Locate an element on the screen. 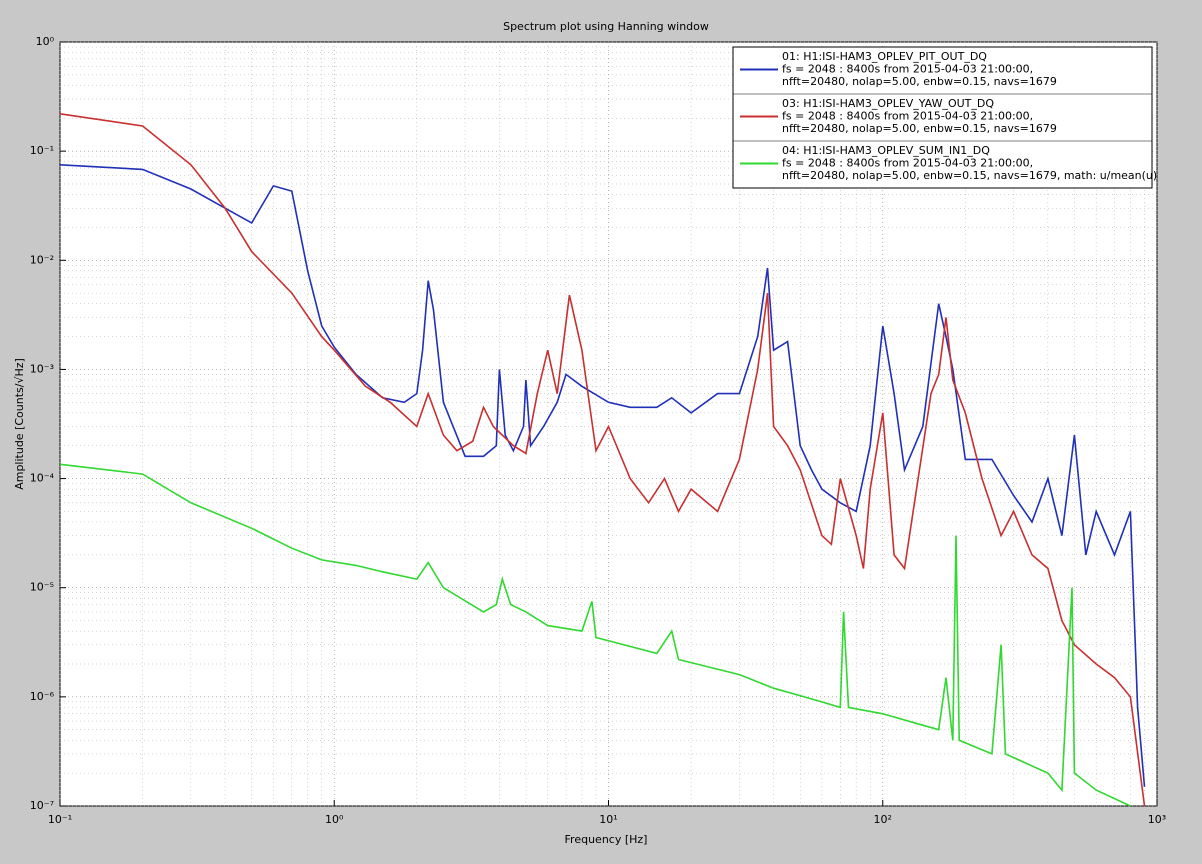 The height and width of the screenshot is (864, 1202). y-tick-label: 10⁻⁷ is located at coordinates (42, 805).